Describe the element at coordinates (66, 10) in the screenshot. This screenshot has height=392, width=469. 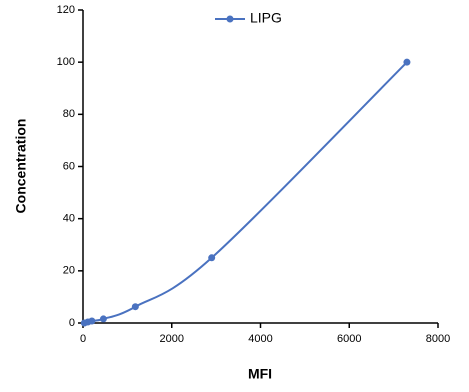
I see `y-tick-label: 120` at that location.